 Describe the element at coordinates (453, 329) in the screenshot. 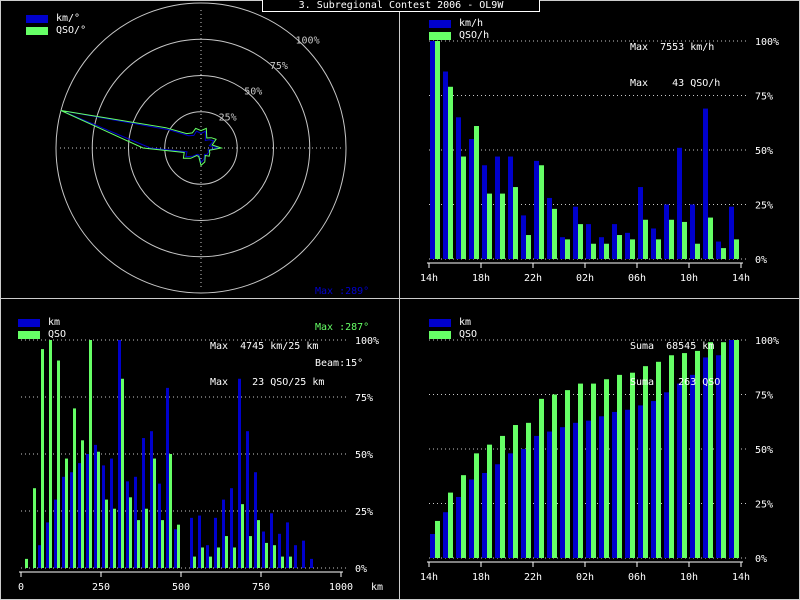

I see `cumulative-legend: km QSO` at that location.